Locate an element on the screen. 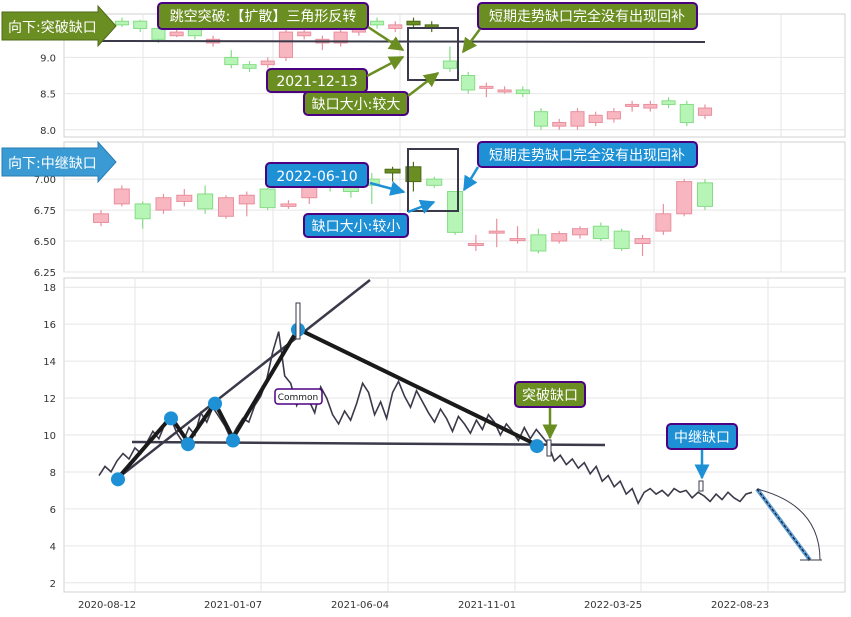 Image resolution: width=851 pixels, height=617 pixels. middle-annotation-size: 缺口大小:较小 is located at coordinates (356, 225).